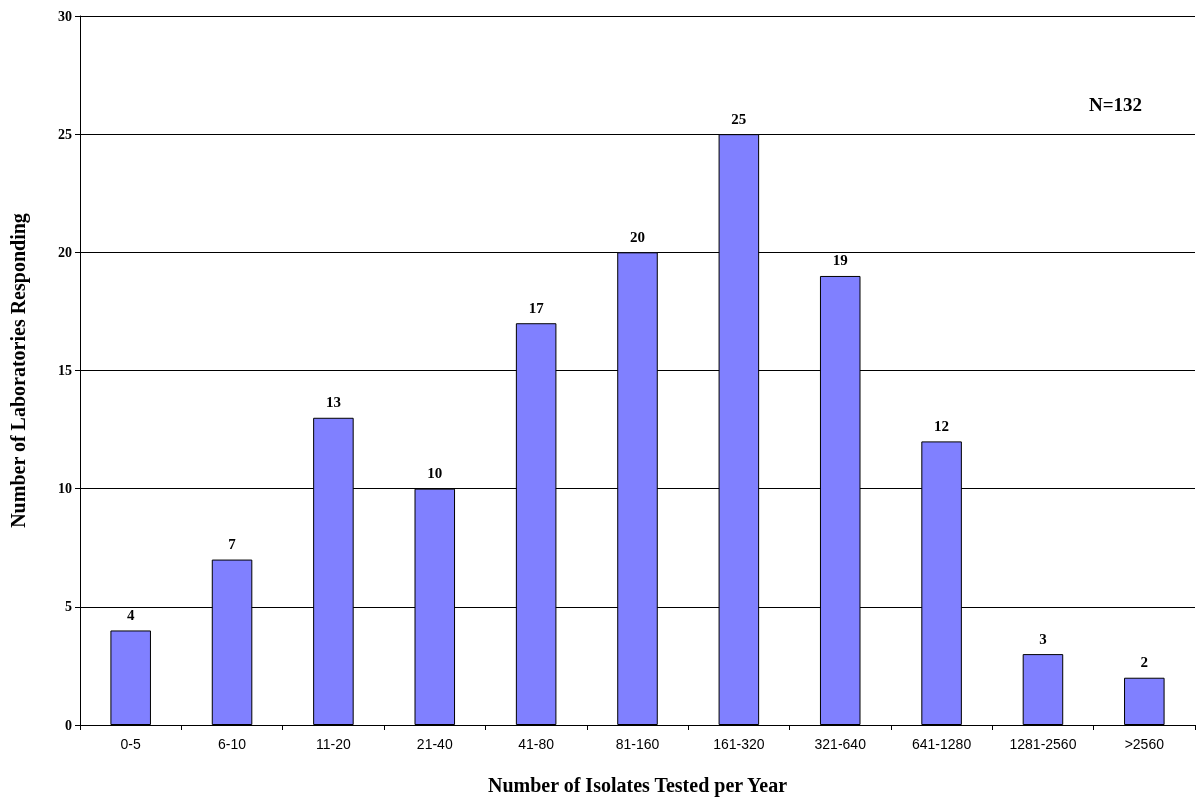 This screenshot has height=801, width=1197. I want to click on y-tick-label: 25, so click(65, 134).